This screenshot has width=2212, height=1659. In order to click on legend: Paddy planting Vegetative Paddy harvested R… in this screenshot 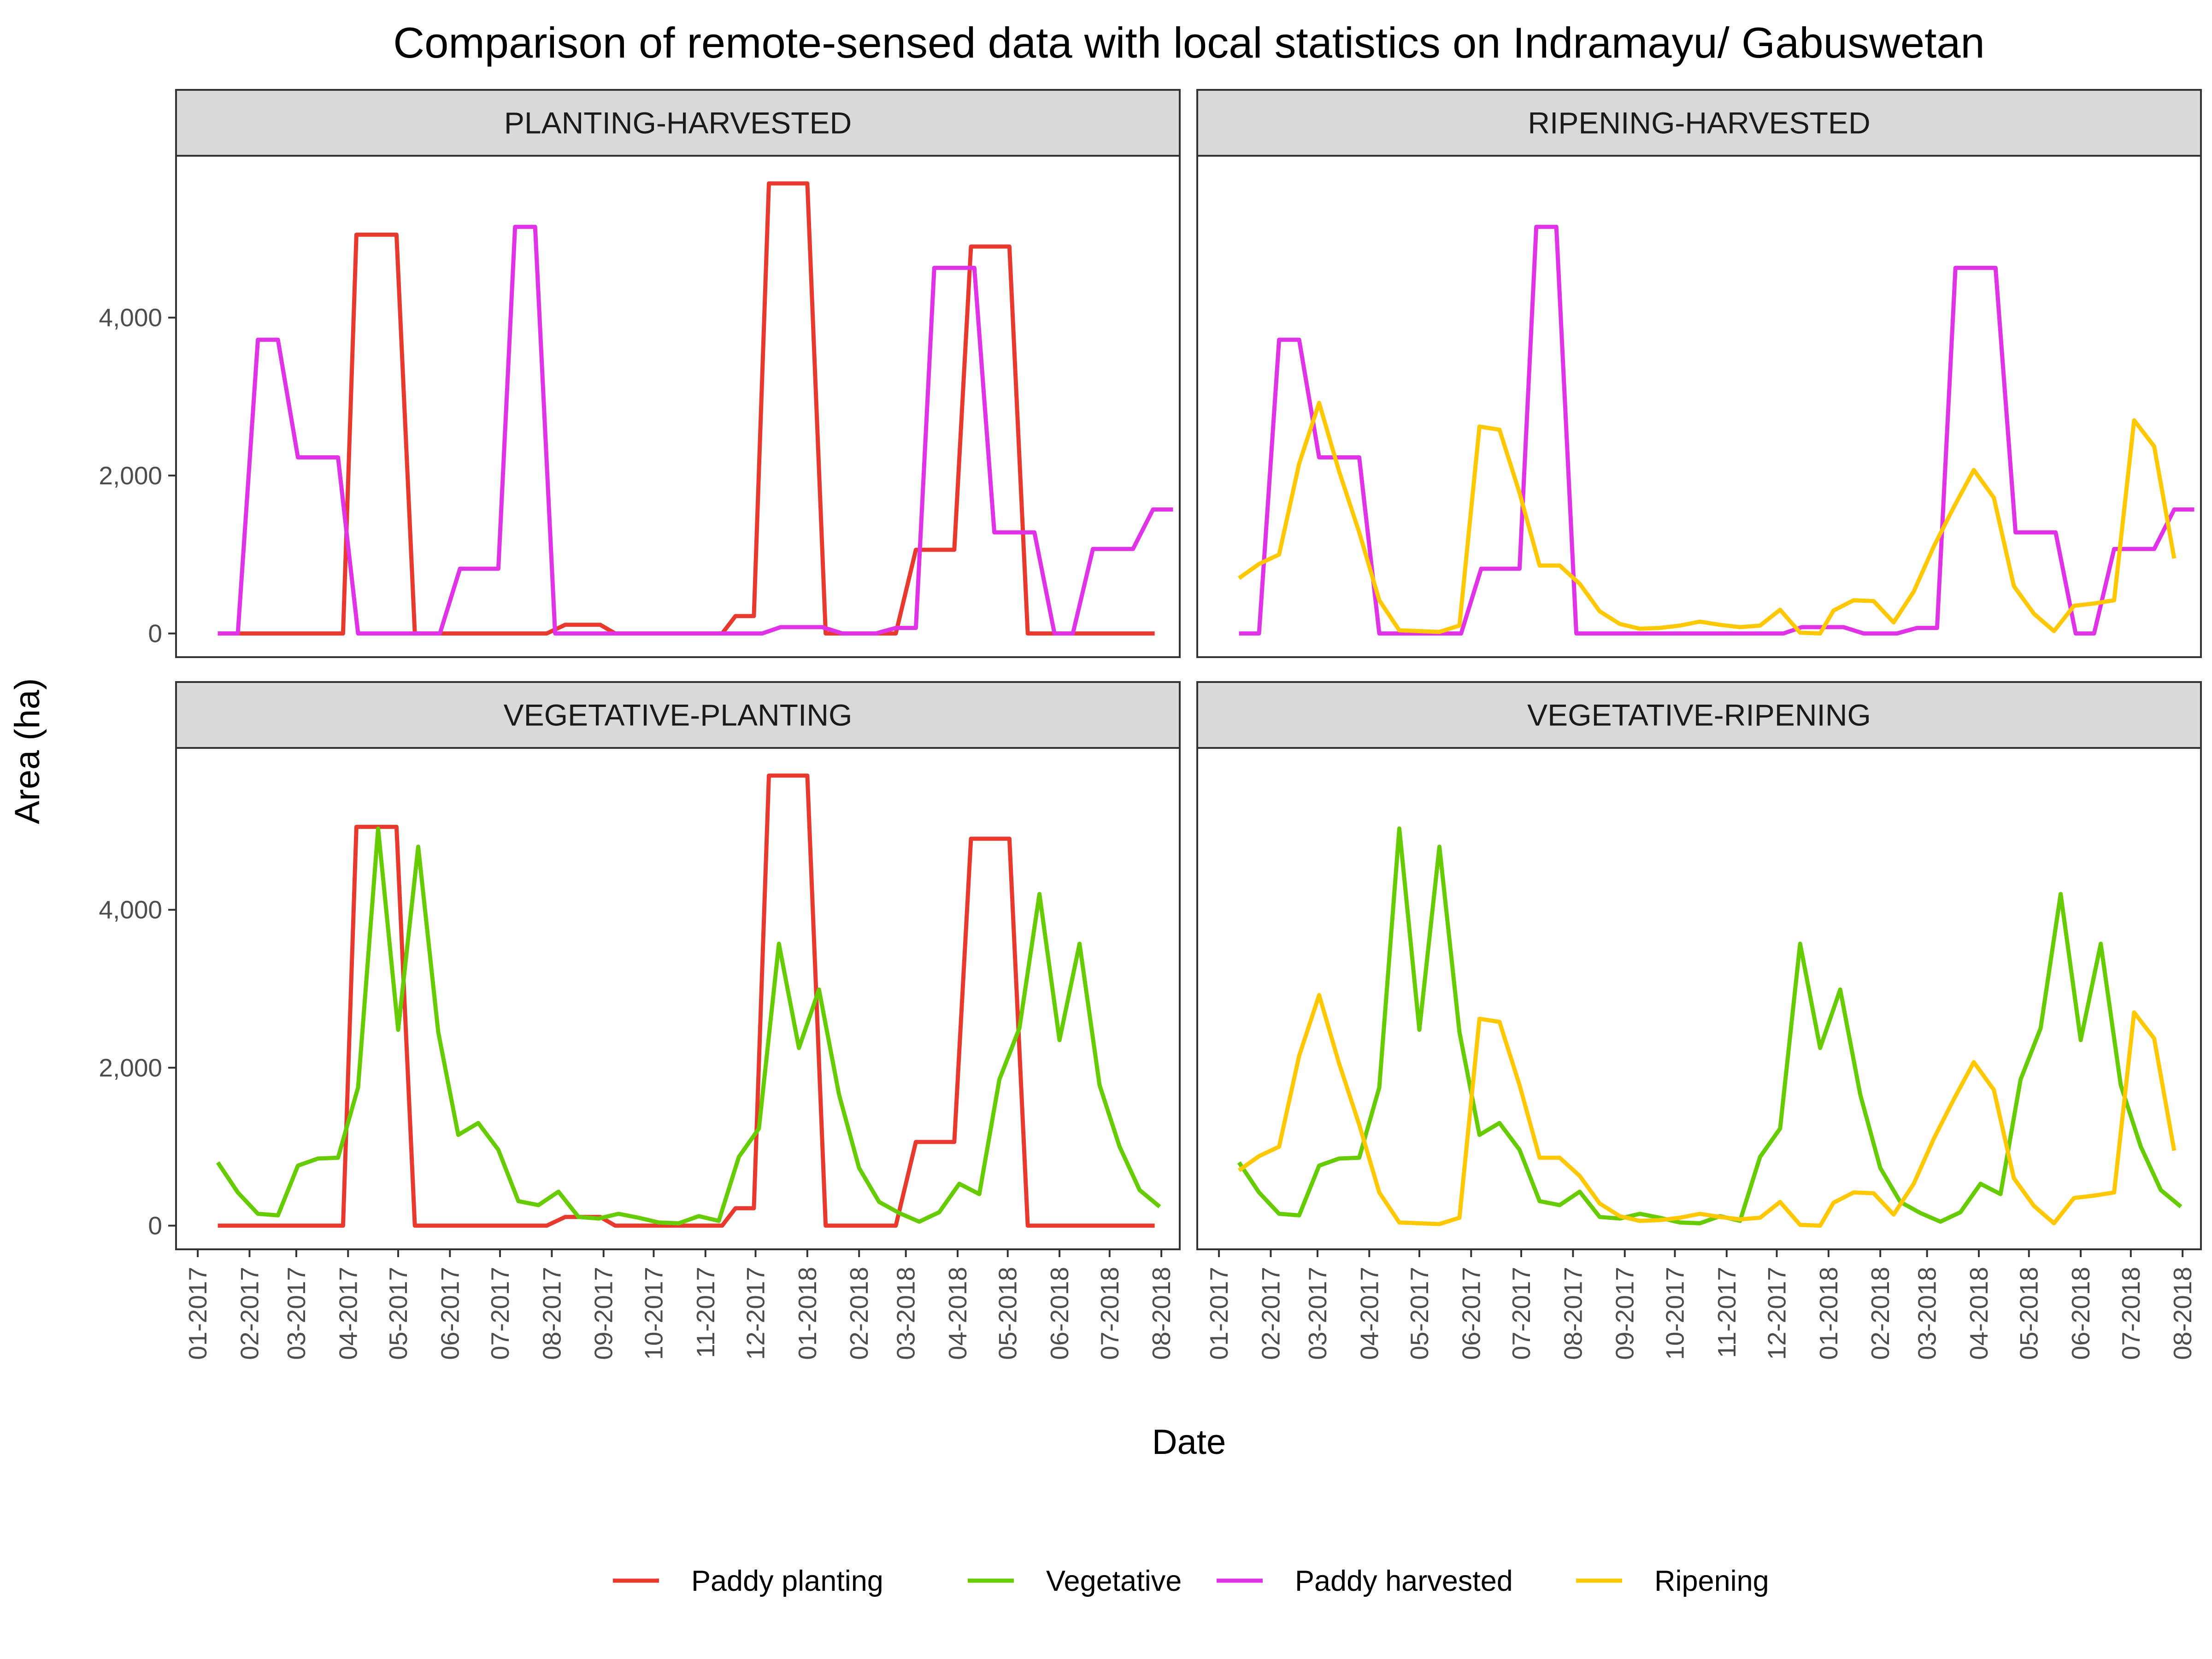, I will do `click(1191, 1581)`.